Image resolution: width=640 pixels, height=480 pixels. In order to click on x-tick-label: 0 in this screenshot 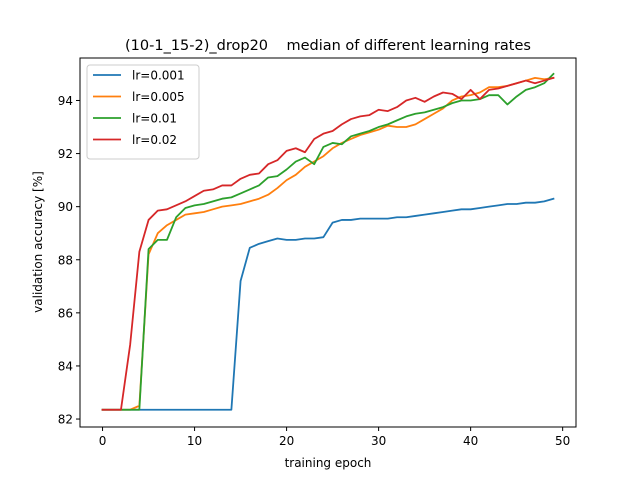, I will do `click(103, 441)`.